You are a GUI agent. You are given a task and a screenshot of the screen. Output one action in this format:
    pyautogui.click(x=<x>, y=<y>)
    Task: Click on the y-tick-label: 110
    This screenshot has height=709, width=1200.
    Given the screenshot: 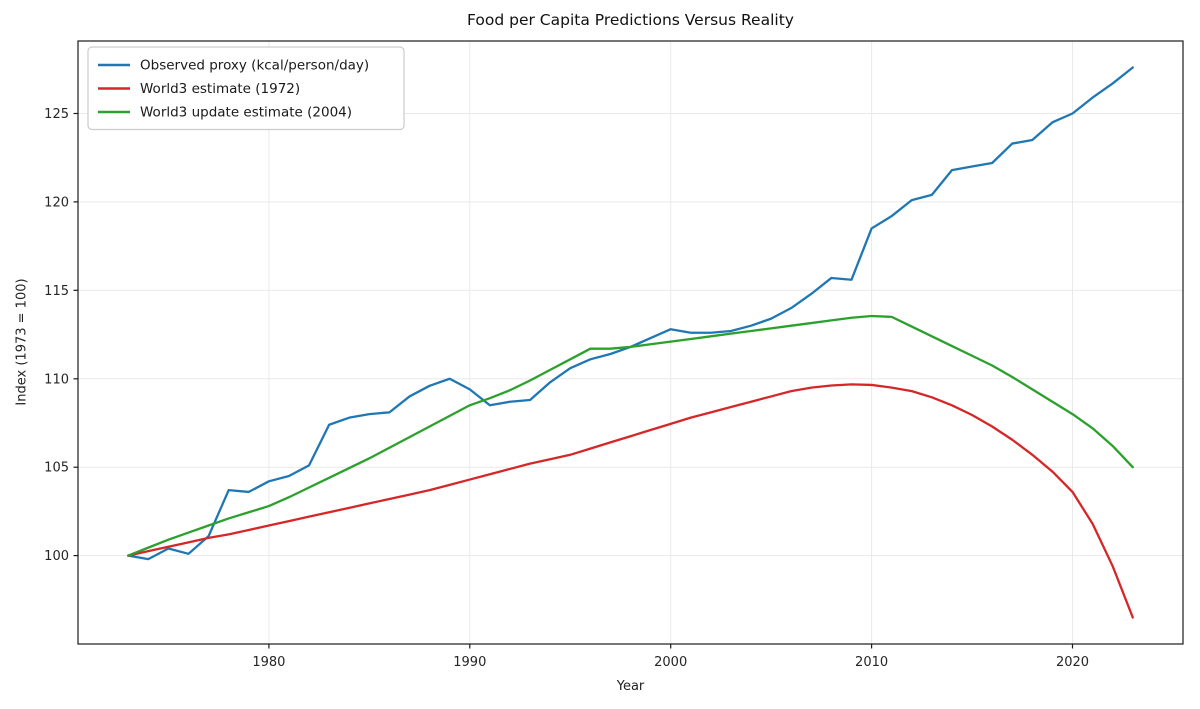 What is the action you would take?
    pyautogui.click(x=56, y=379)
    